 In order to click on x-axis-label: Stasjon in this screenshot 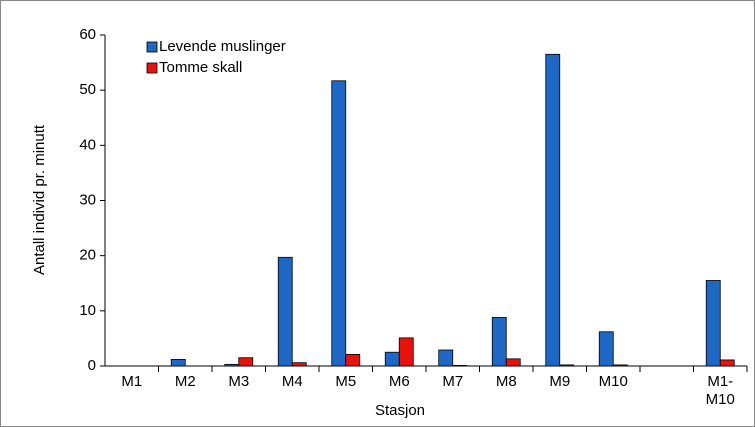, I will do `click(400, 410)`.